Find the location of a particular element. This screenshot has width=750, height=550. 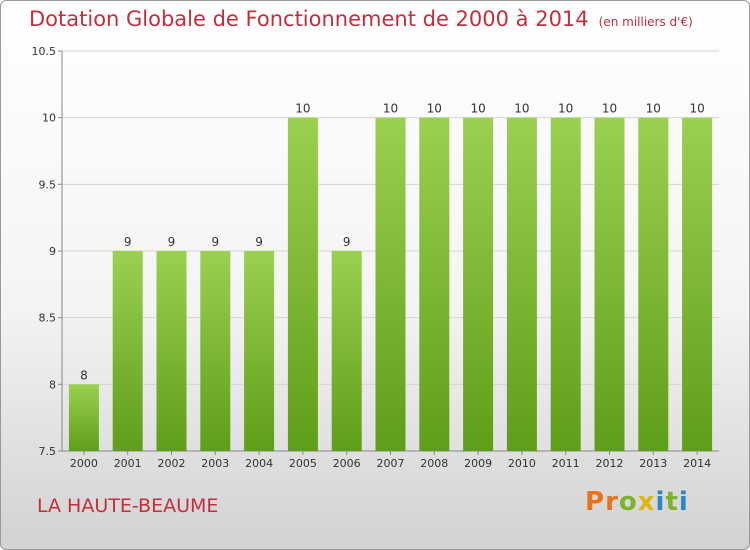

bar-2007 is located at coordinates (390, 284).